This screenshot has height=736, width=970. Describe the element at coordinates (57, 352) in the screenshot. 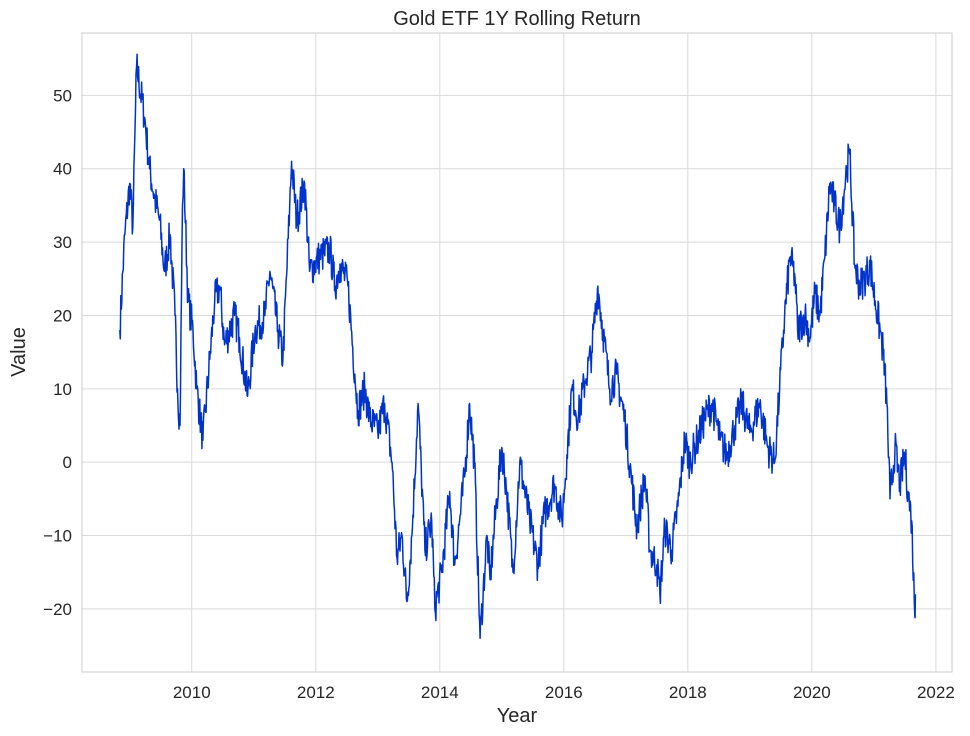

I see `y-tick-labels: −20 −10 0 10 20 30 40 50` at that location.